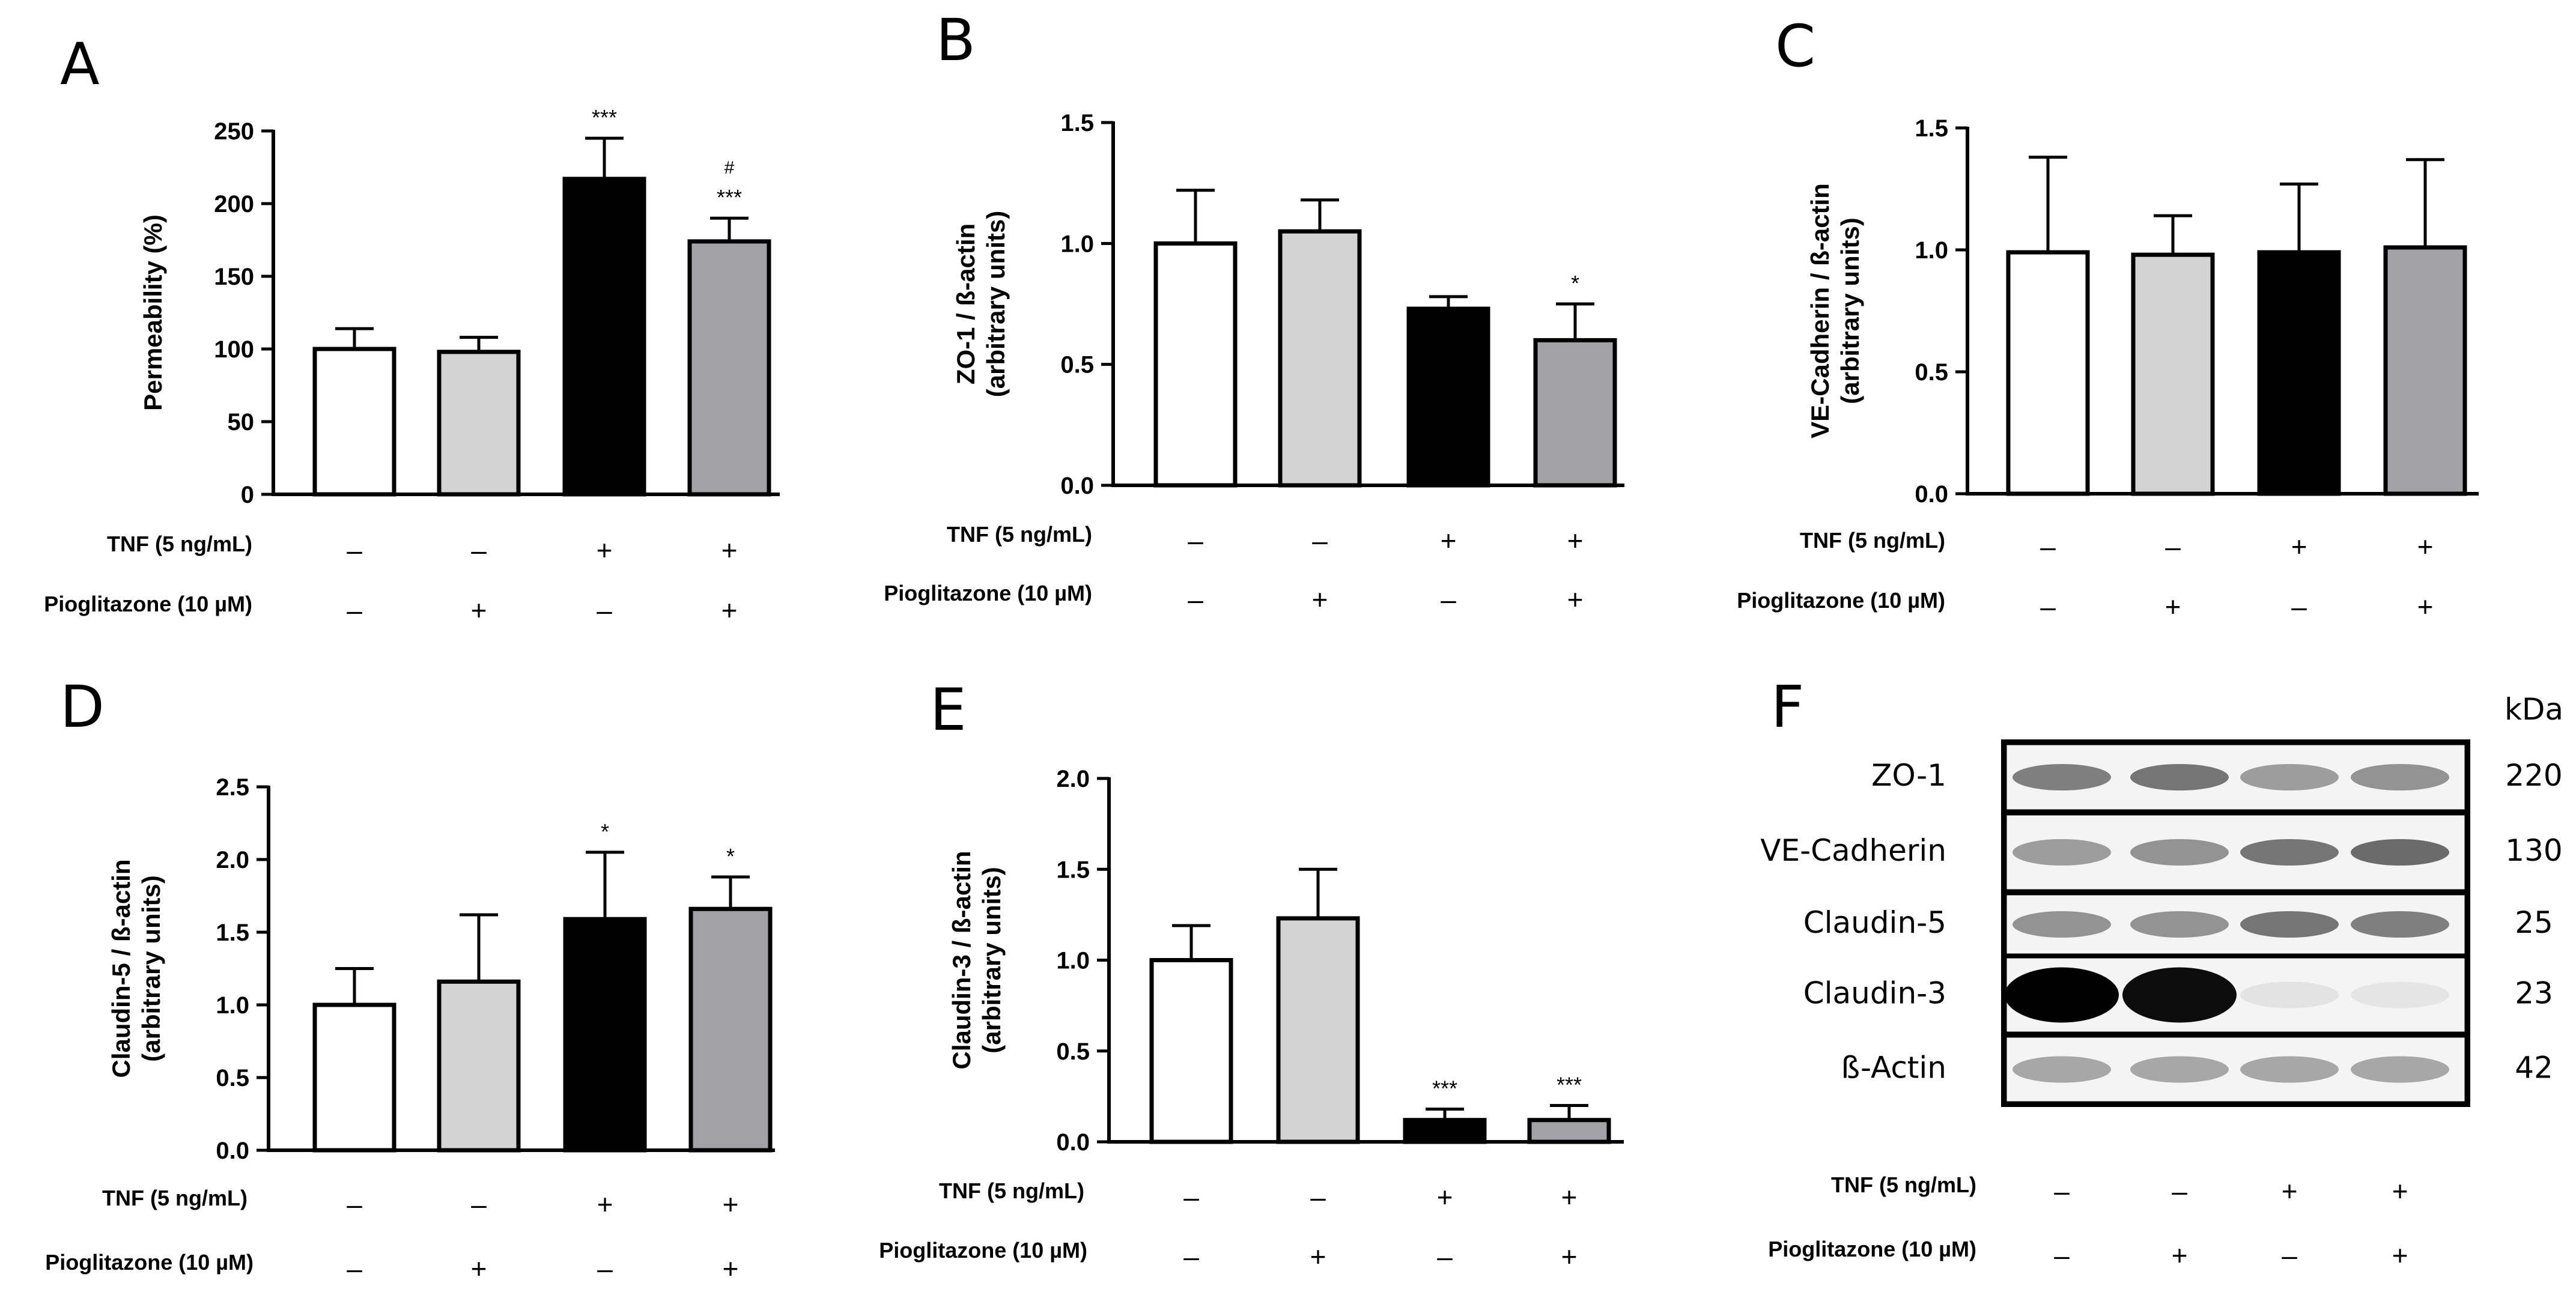 Image resolution: width=2576 pixels, height=1298 pixels. What do you see at coordinates (981, 304) in the screenshot?
I see `y-axis-label: ZO-1 / ß-actin(arbitrary units)` at bounding box center [981, 304].